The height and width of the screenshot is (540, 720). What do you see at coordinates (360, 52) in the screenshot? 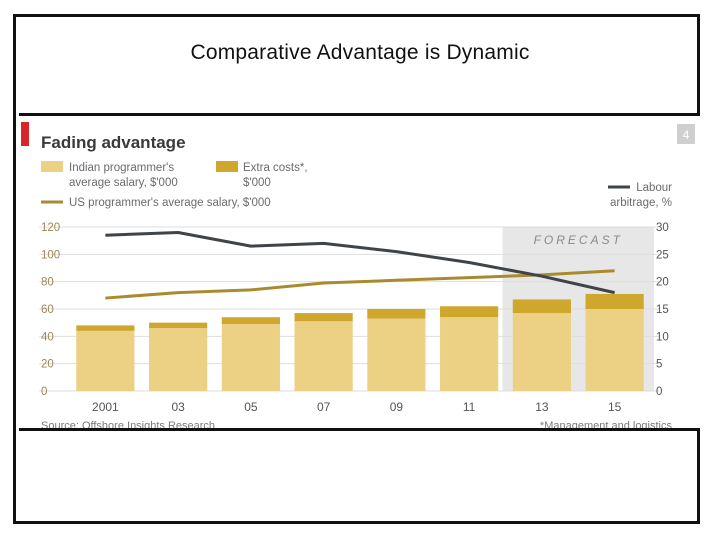
I see `slide-title: Comparative Advantage is Dynamic` at bounding box center [360, 52].